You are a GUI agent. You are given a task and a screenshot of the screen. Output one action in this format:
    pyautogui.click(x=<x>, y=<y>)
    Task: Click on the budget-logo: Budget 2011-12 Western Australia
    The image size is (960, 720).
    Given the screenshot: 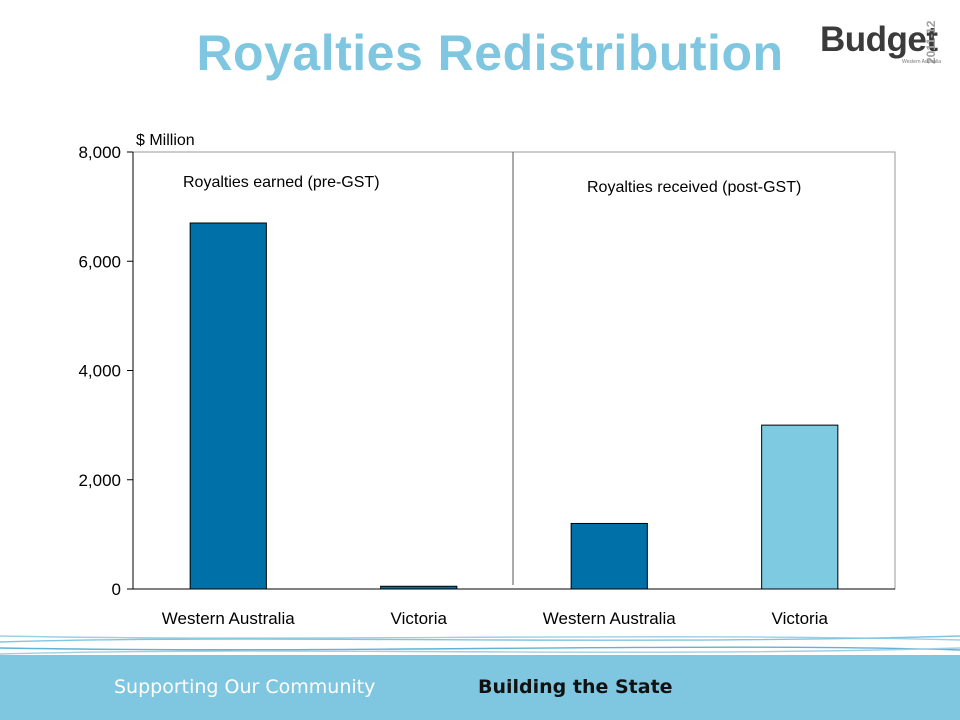 What is the action you would take?
    pyautogui.click(x=883, y=42)
    